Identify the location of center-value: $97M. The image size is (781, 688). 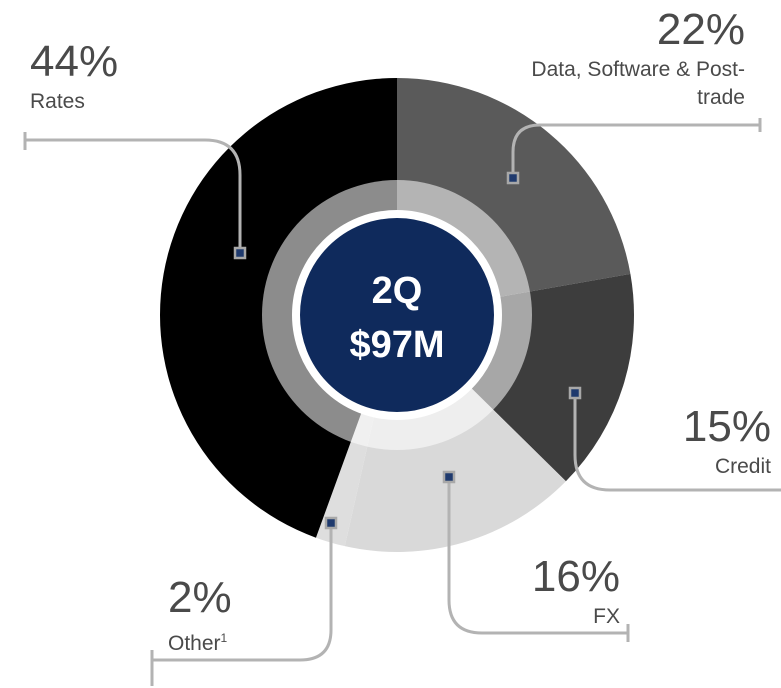
(396, 345).